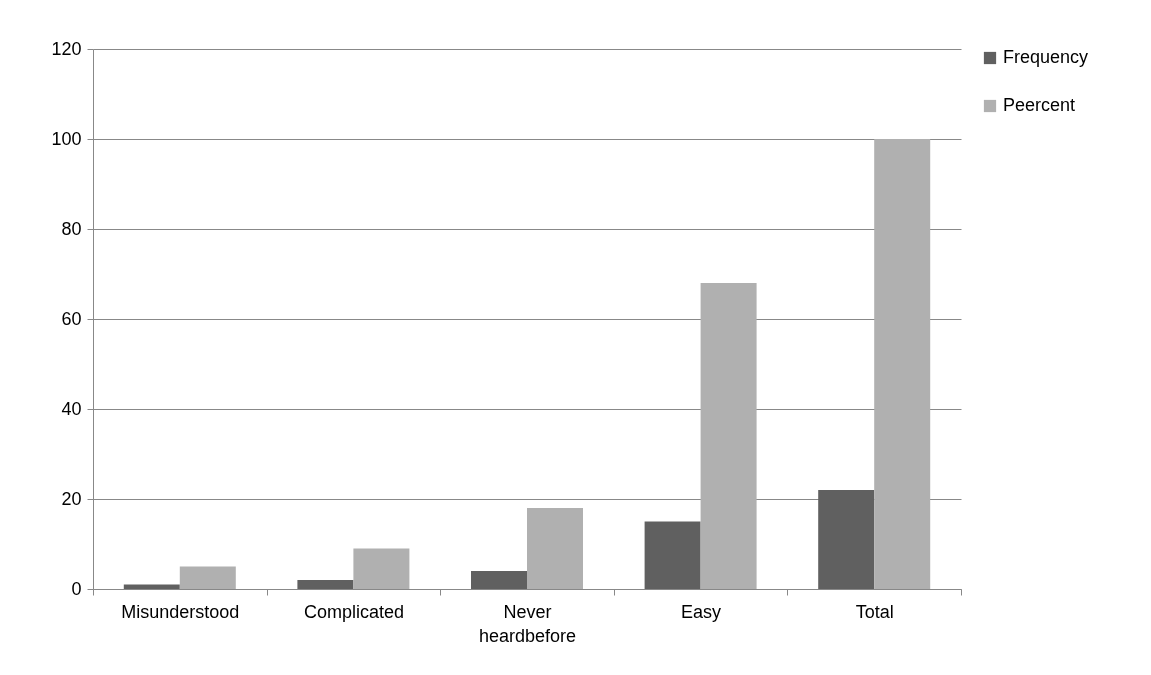 The height and width of the screenshot is (675, 1151). What do you see at coordinates (71, 498) in the screenshot?
I see `y-tick-label: 20` at bounding box center [71, 498].